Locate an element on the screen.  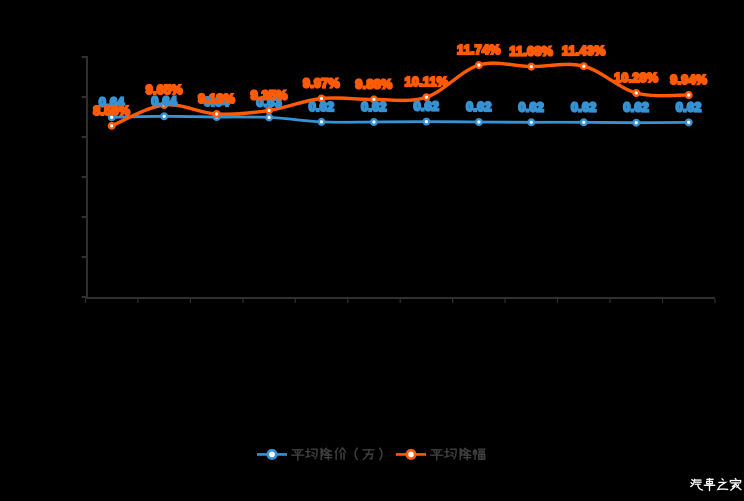
svg-text: 9.35% is located at coordinates (269, 95).